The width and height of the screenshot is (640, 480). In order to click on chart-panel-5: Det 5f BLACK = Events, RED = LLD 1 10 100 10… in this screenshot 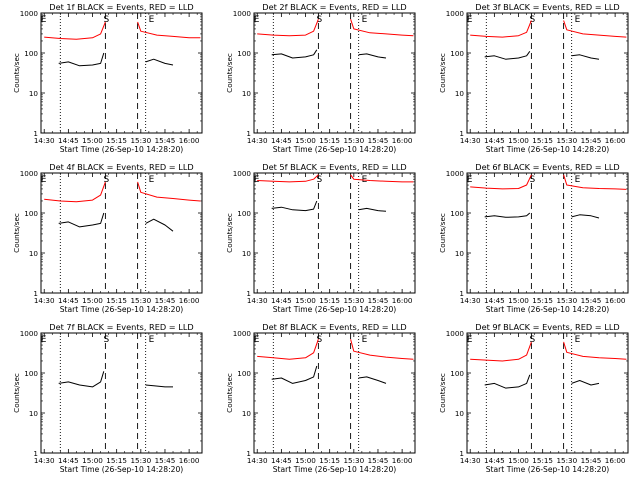, I will do `click(320, 238)`.